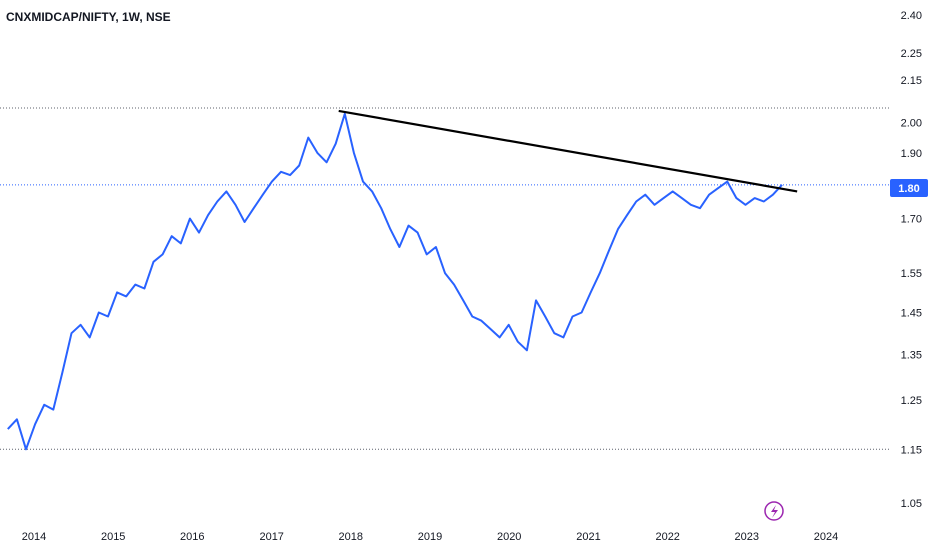 The width and height of the screenshot is (932, 550). I want to click on x-tick-label: 2016, so click(192, 537).